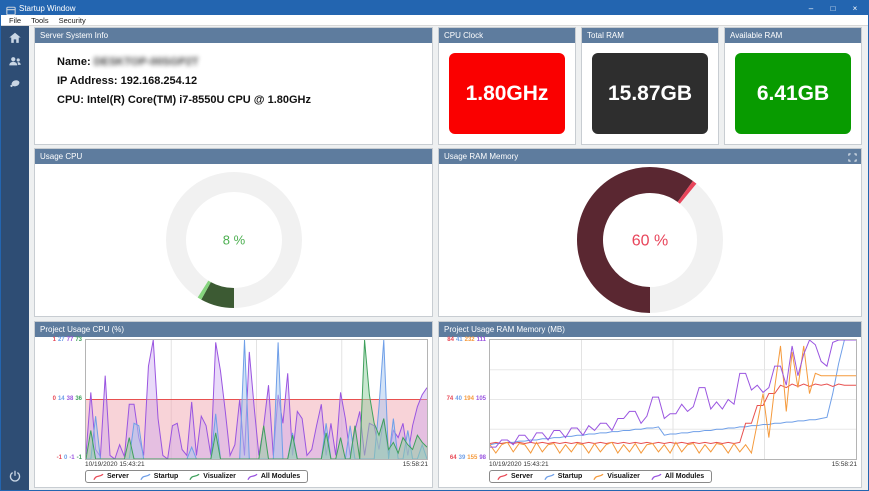 The image size is (869, 491). What do you see at coordinates (244, 62) in the screenshot?
I see `server-name-line: Name: DESKTOP-00SGP2T` at bounding box center [244, 62].